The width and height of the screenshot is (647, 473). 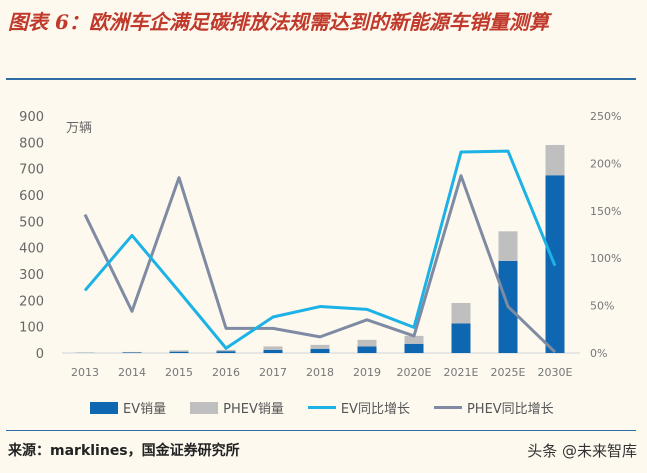 I want to click on x-tick: 2018, so click(x=320, y=372).